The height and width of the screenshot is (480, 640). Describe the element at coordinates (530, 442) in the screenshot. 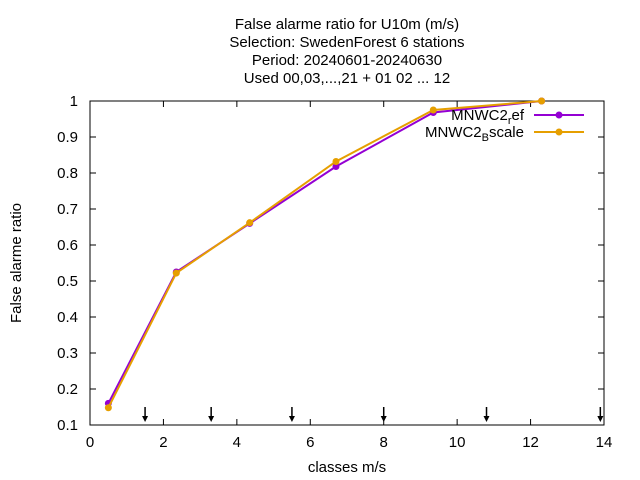

I see `x-tick-label: 12` at that location.